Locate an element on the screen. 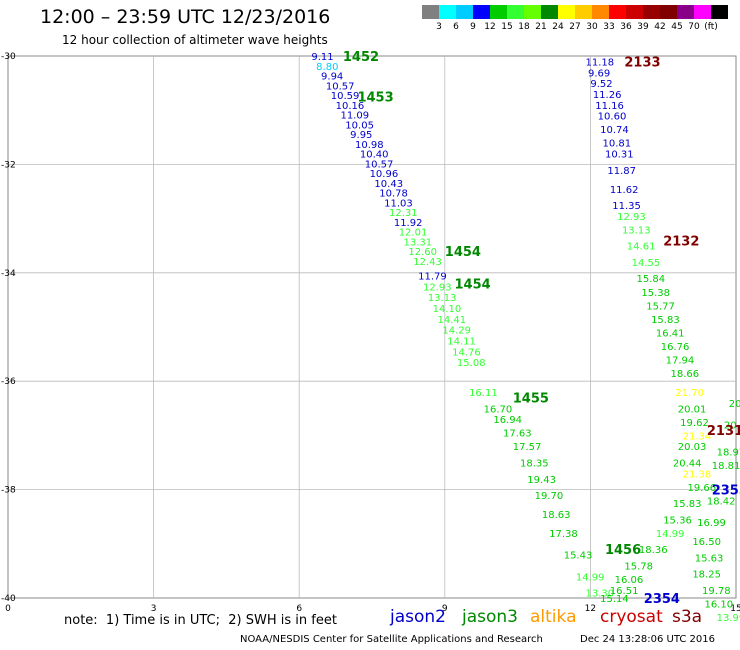  swh-value-label: 9.95 is located at coordinates (361, 135).